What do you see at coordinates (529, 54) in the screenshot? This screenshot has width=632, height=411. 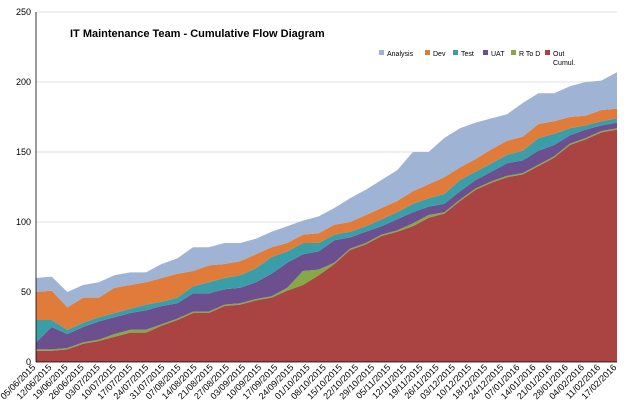 I see `legend-label: R To D` at bounding box center [529, 54].